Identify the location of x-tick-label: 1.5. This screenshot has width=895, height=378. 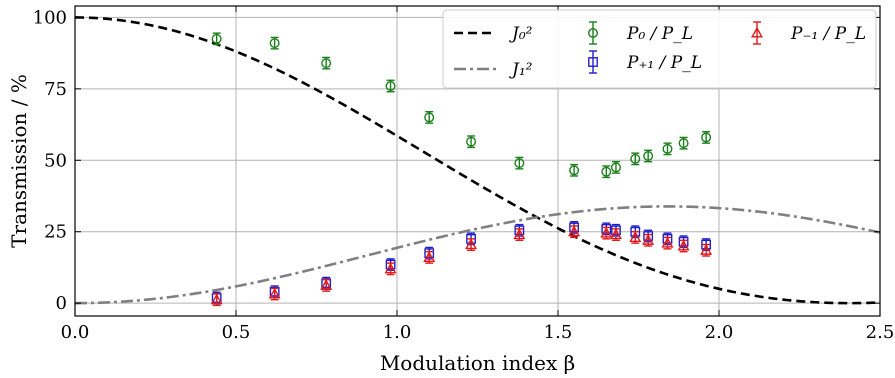
(558, 332).